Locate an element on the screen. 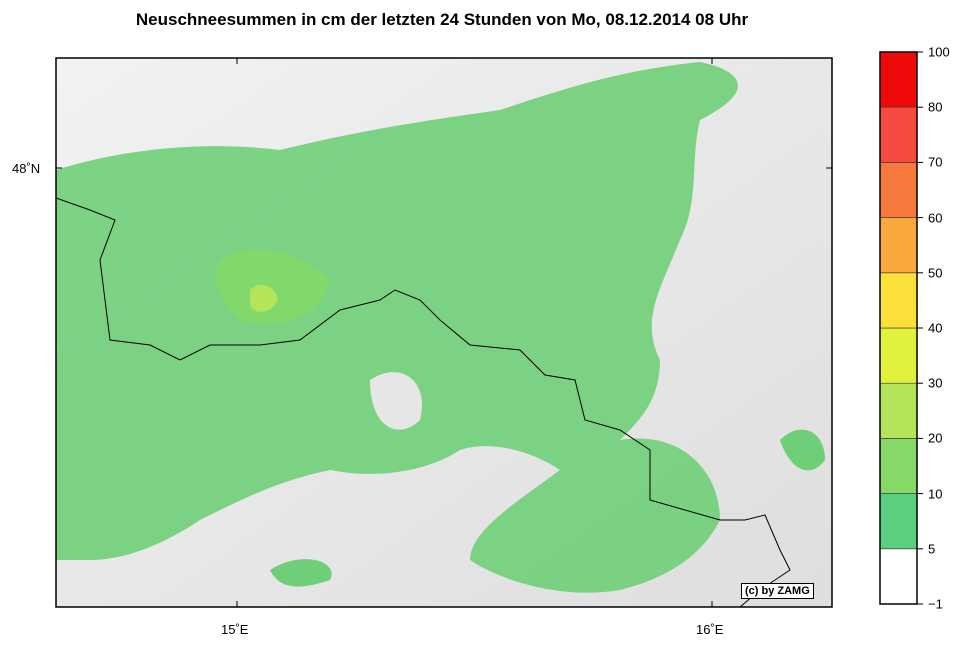 Image resolution: width=964 pixels, height=665 pixels. colorbar-label: 10 is located at coordinates (935, 494).